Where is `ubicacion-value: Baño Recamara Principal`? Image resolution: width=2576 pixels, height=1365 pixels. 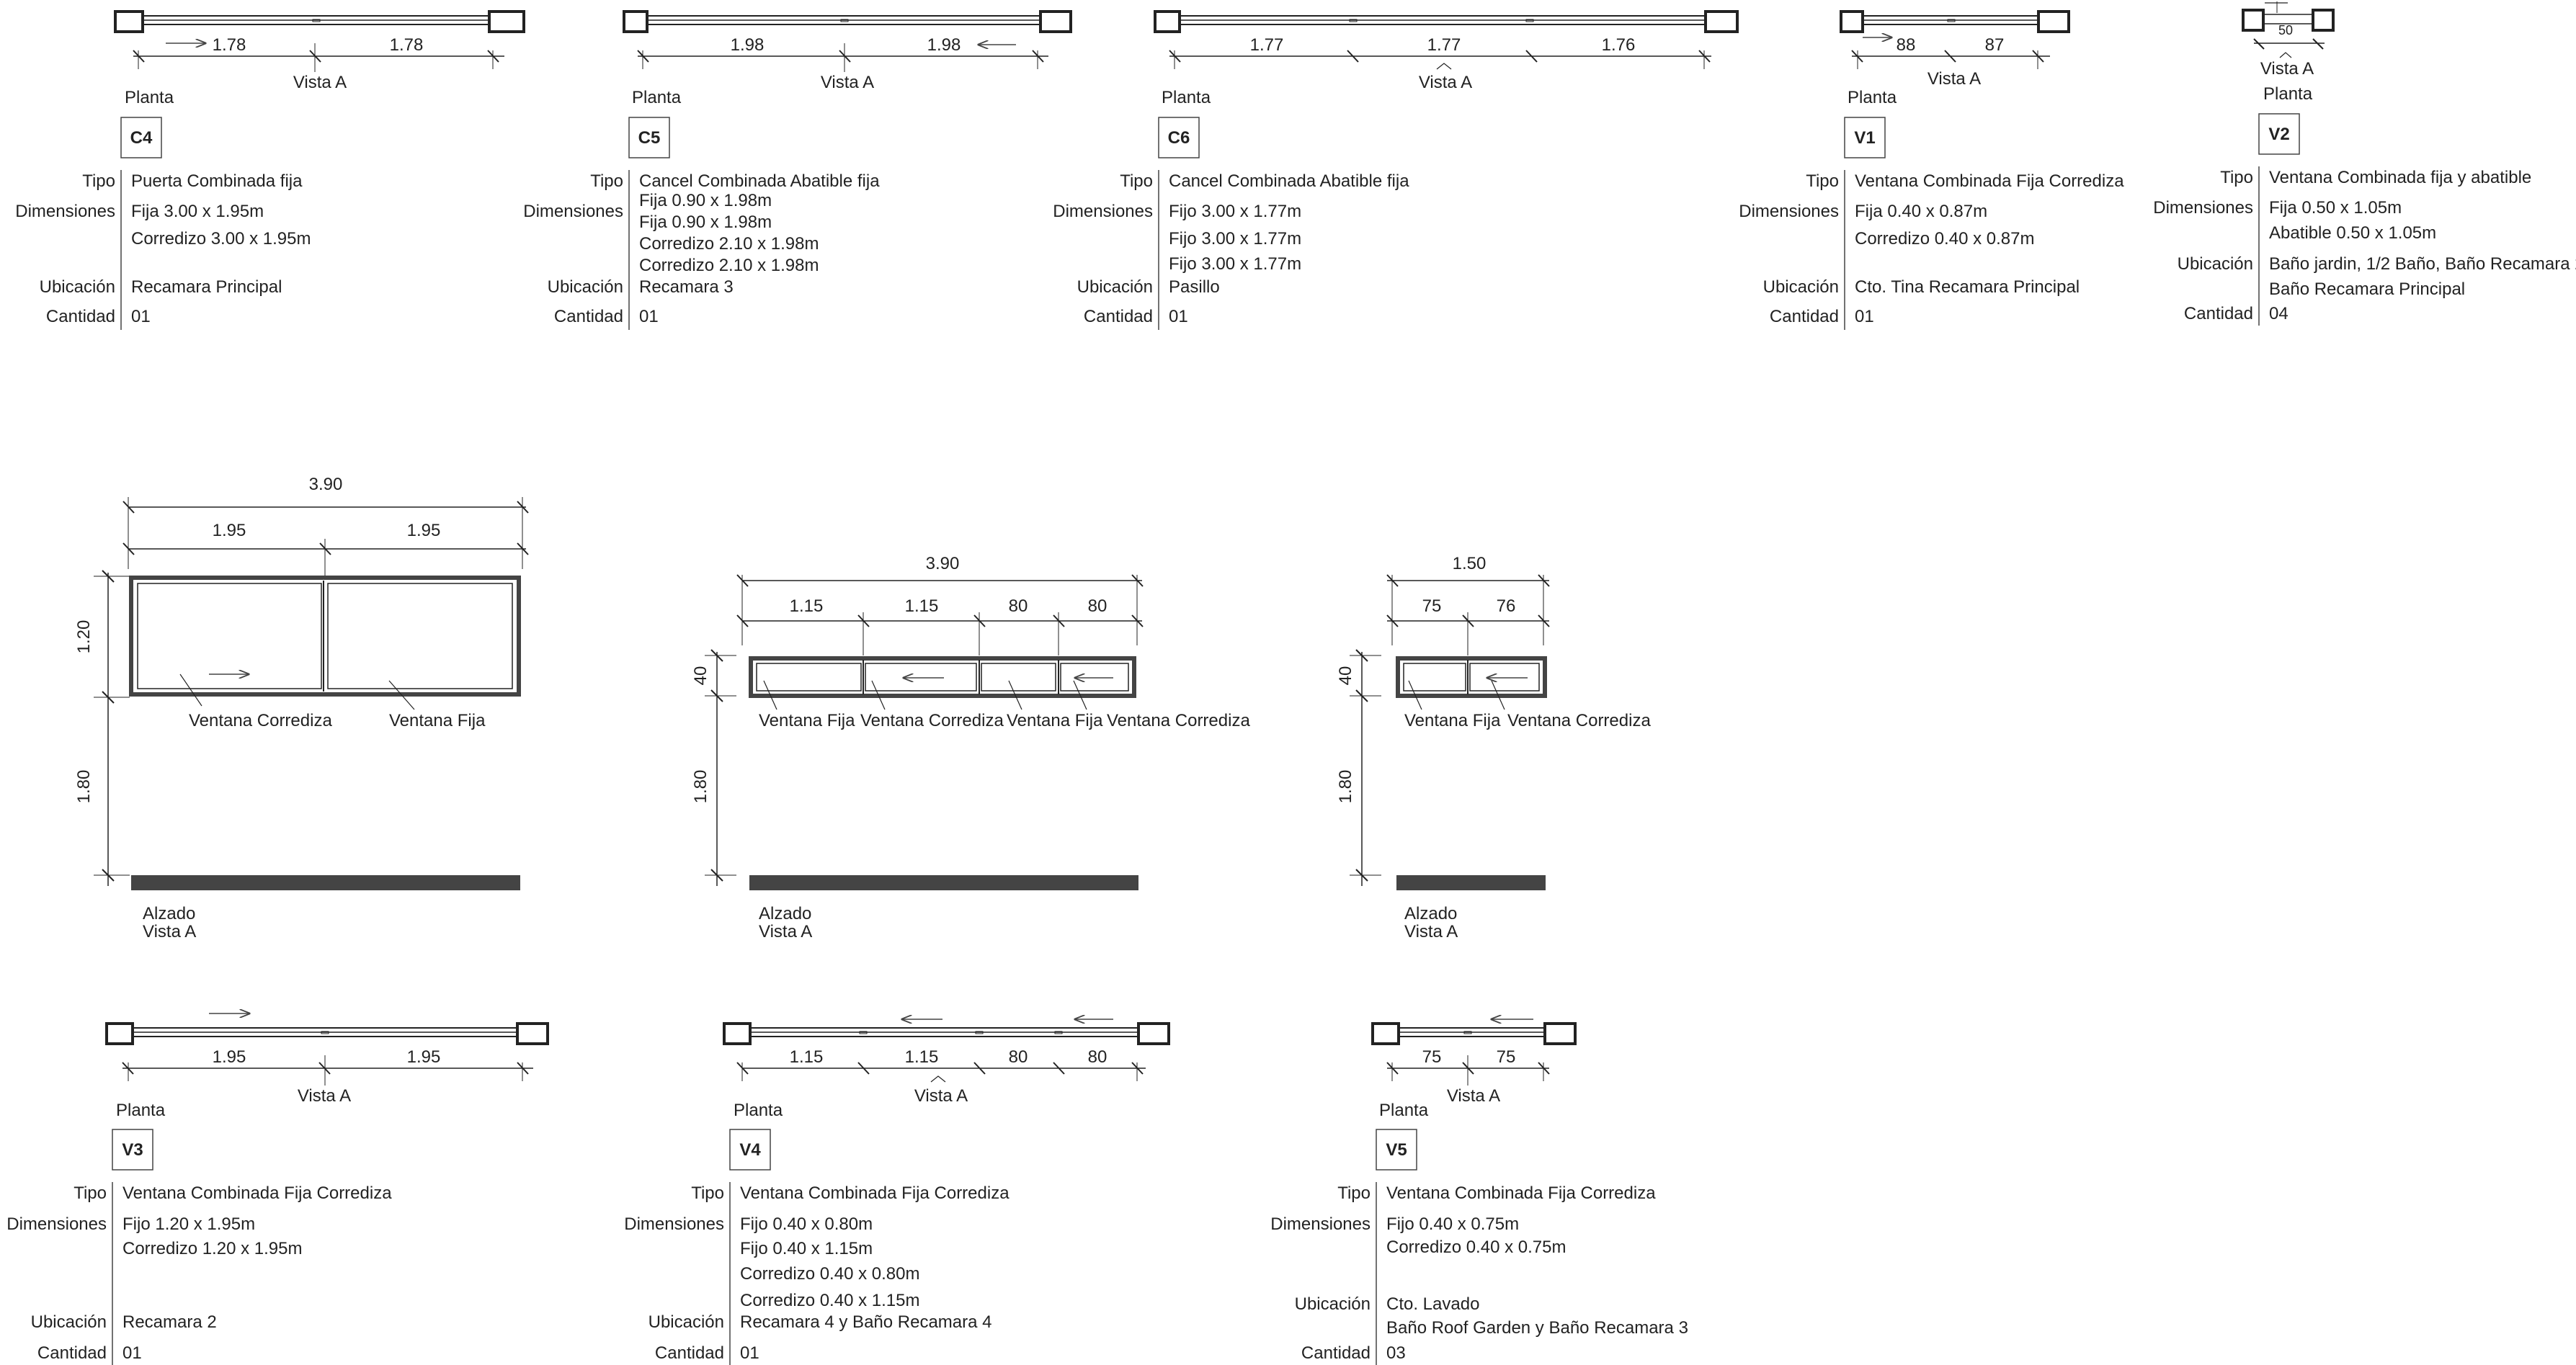 ubicacion-value: Baño Recamara Principal is located at coordinates (2367, 289).